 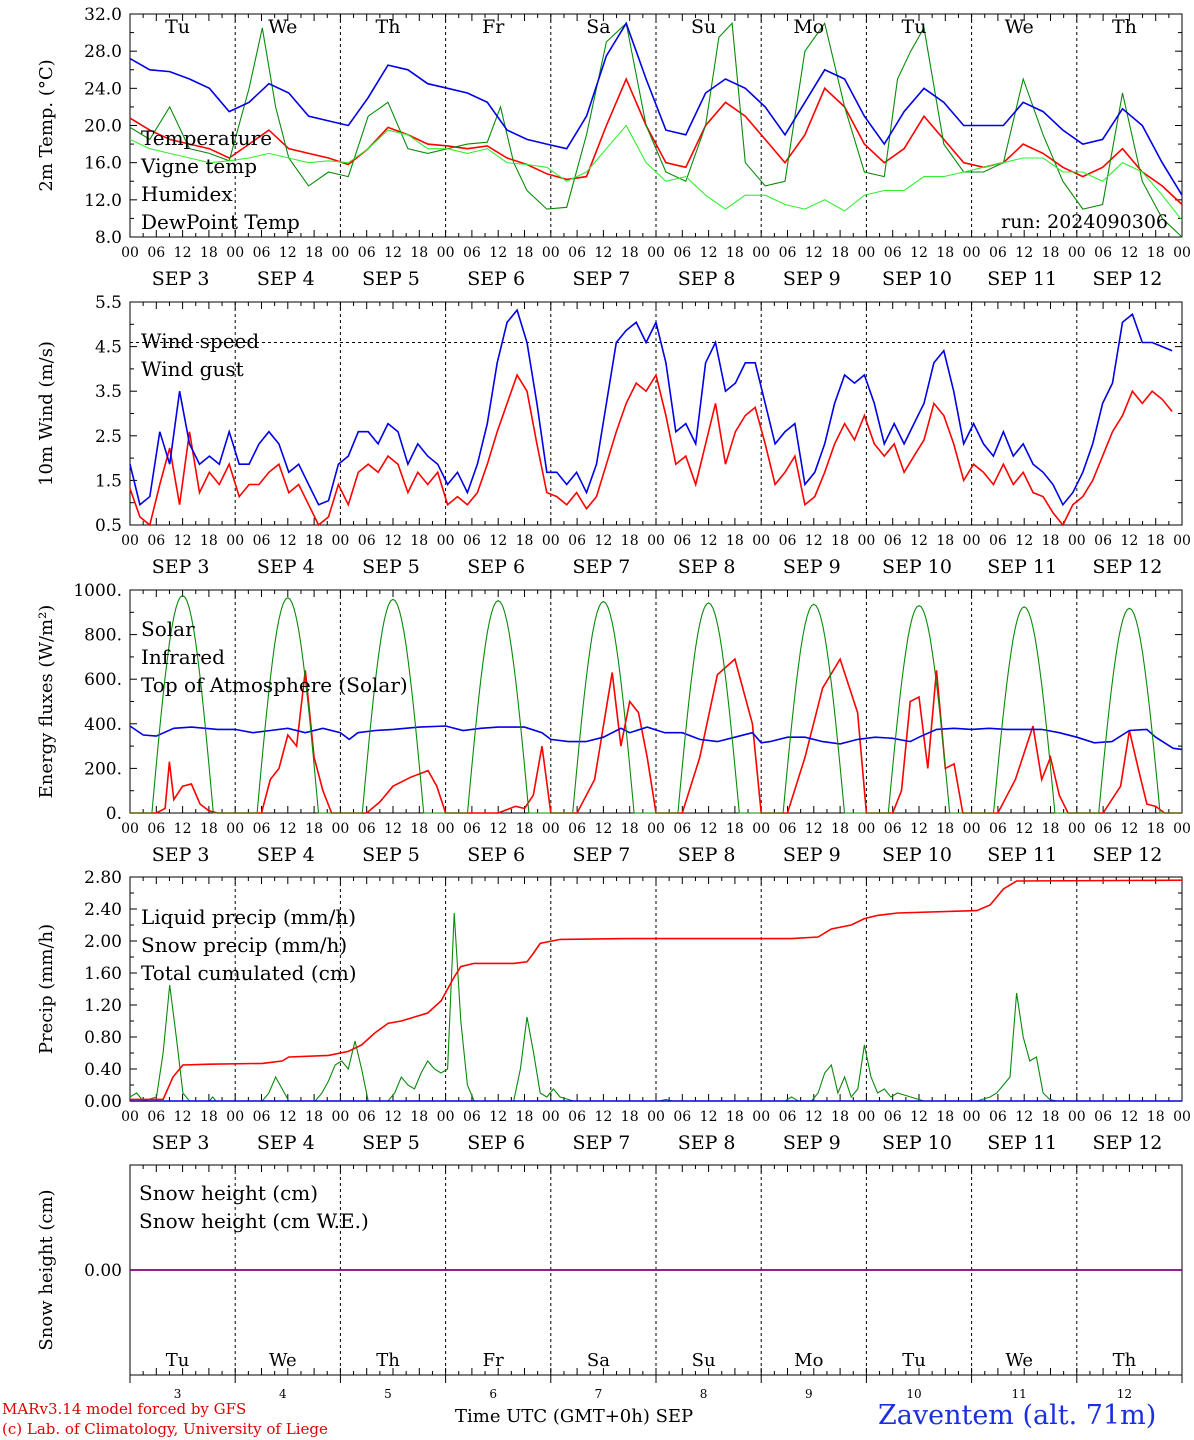 I want to click on wind-hour-label: 18, so click(x=314, y=541).